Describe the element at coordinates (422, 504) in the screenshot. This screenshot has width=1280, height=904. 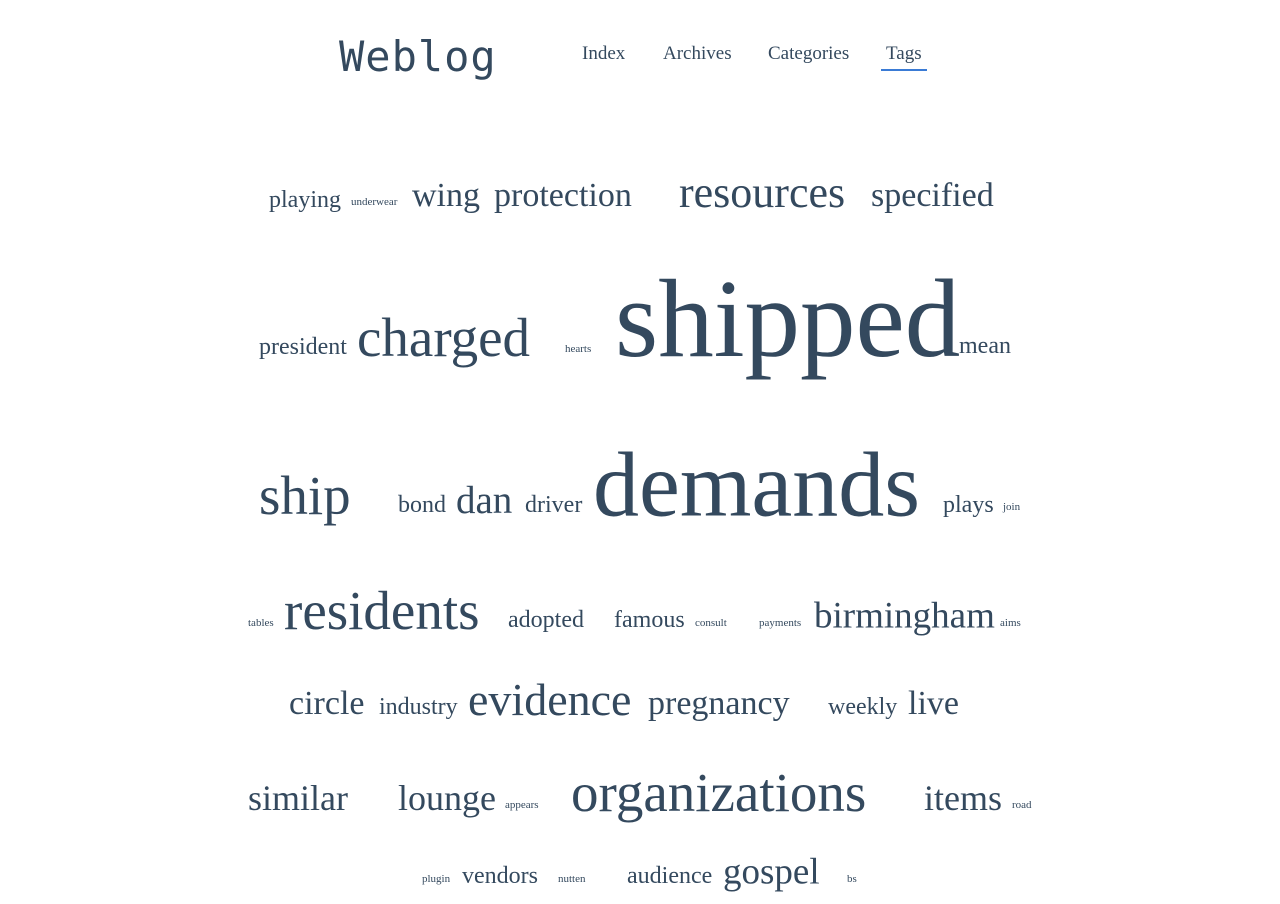
I see `tag-link: bond` at that location.